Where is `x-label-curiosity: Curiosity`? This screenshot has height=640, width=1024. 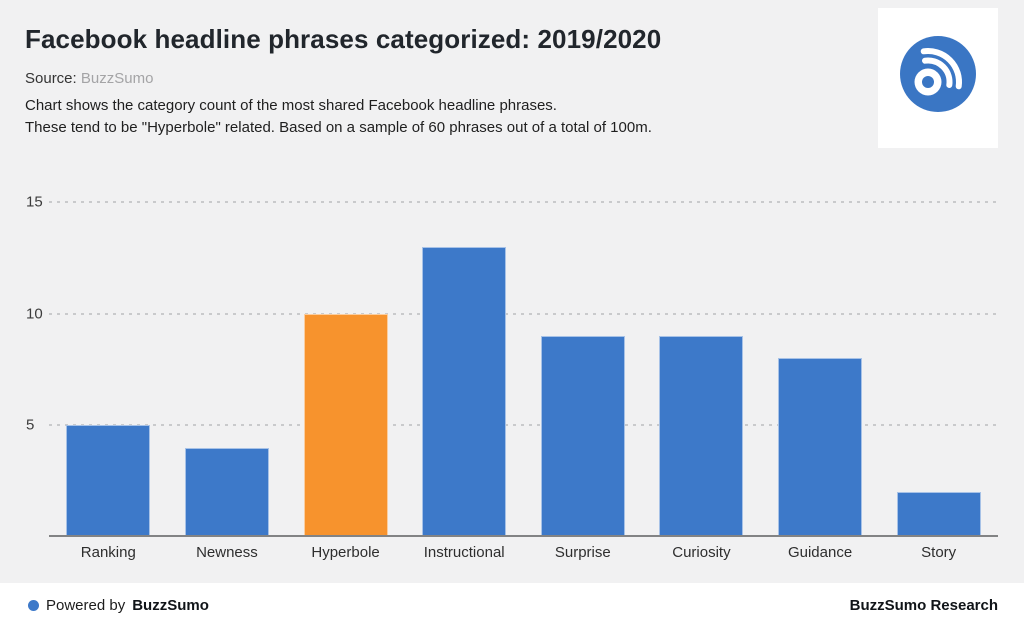
x-label-curiosity: Curiosity is located at coordinates (701, 552).